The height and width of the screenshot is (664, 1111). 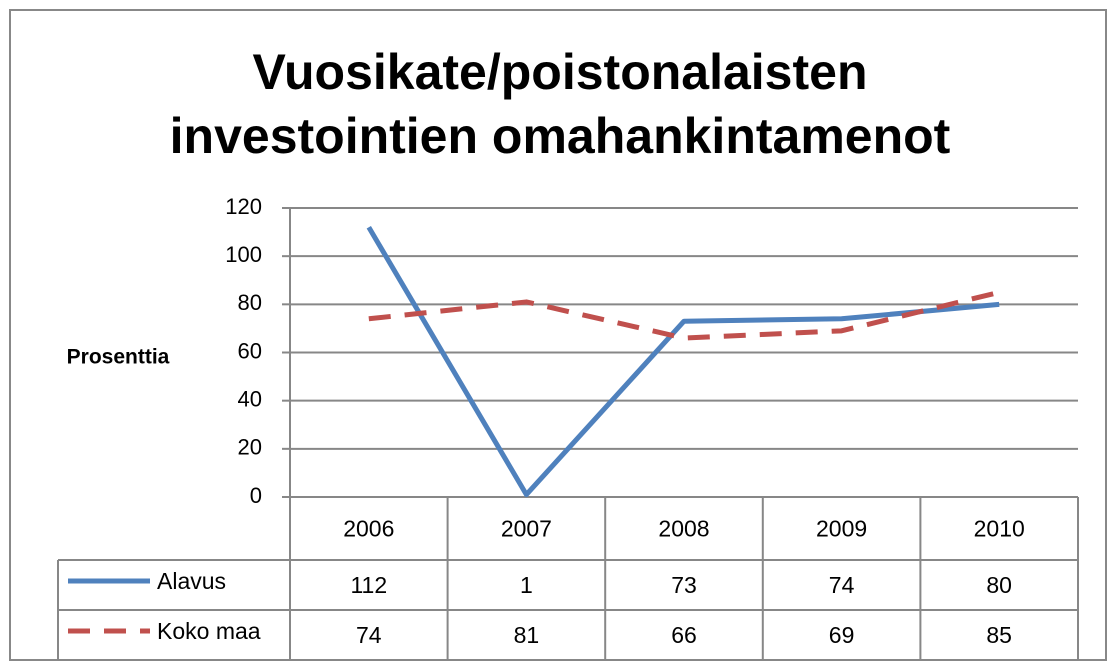 What do you see at coordinates (684, 635) in the screenshot?
I see `table-value: 66` at bounding box center [684, 635].